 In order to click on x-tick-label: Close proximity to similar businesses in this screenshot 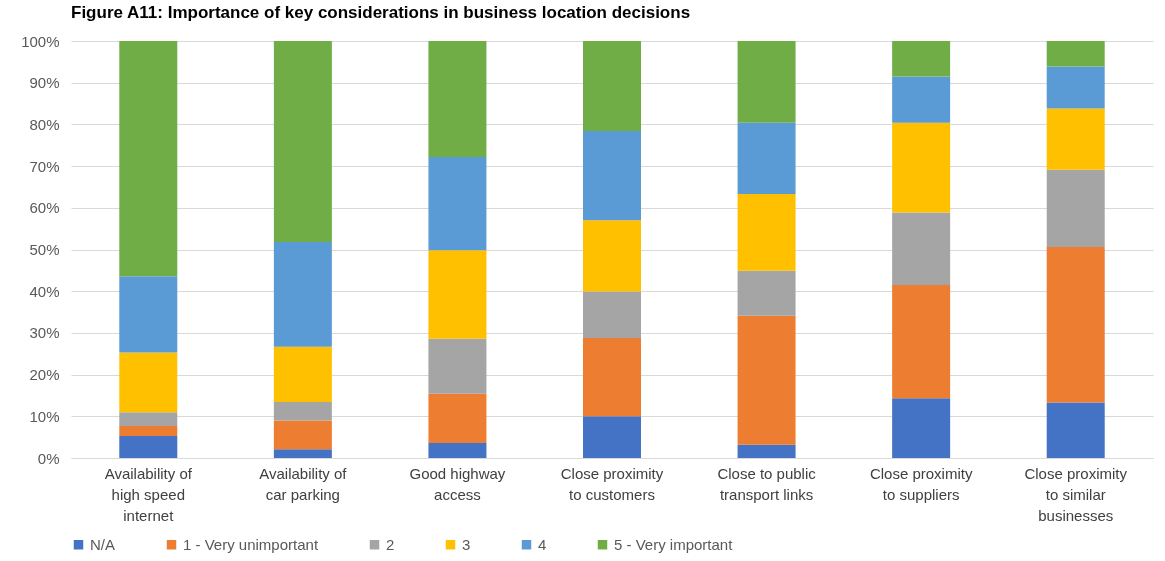, I will do `click(1076, 494)`.